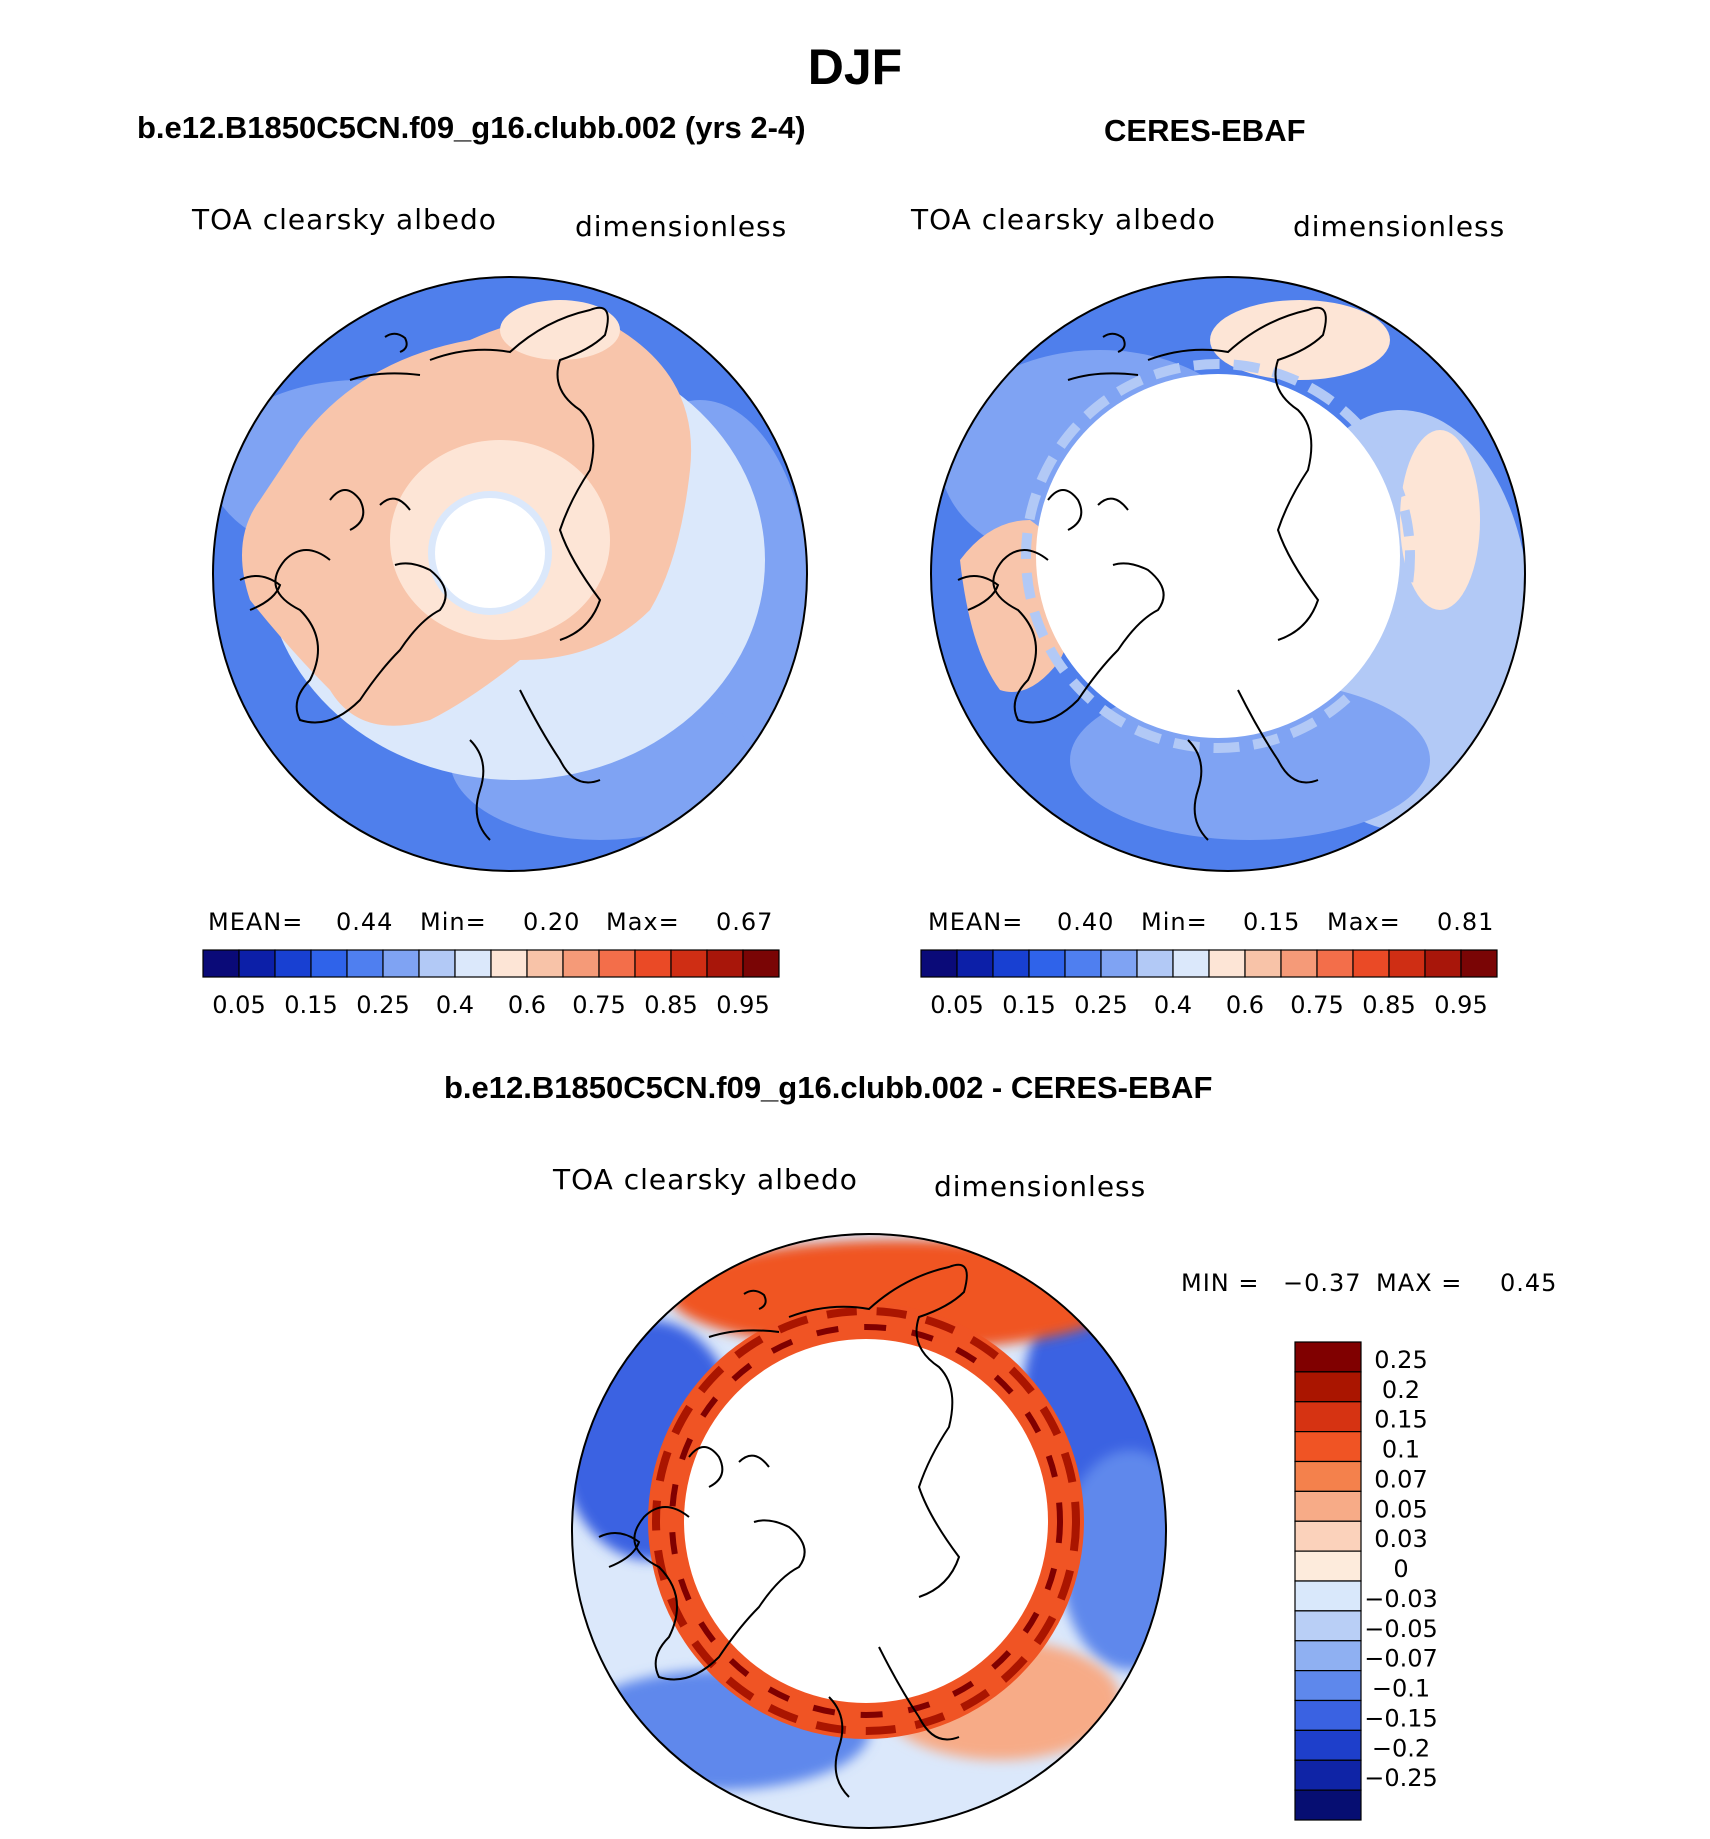 This screenshot has width=1710, height=1839. What do you see at coordinates (1401, 1748) in the screenshot?
I see `panel-3-colorbar-tick-label: −0.2` at bounding box center [1401, 1748].